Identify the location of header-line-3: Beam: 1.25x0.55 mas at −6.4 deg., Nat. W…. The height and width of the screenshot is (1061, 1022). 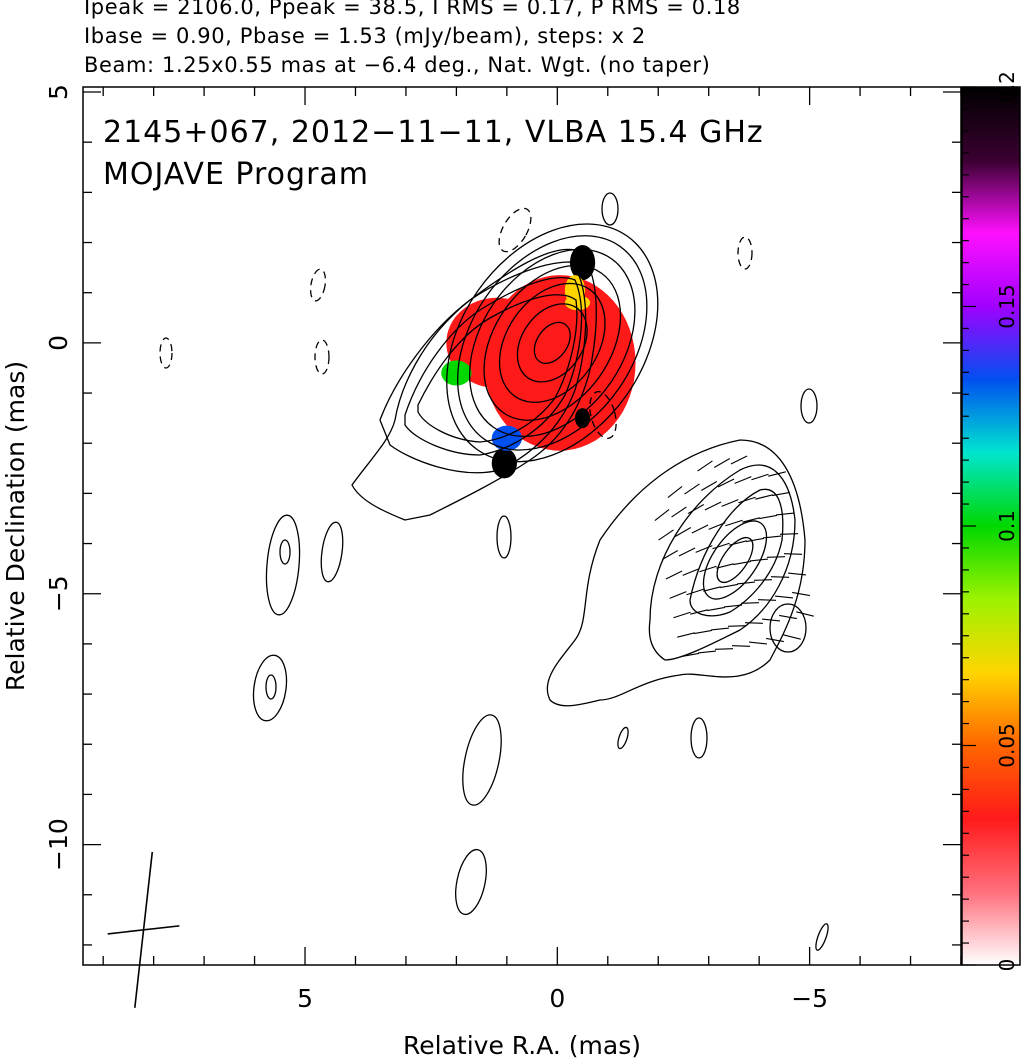
(397, 65).